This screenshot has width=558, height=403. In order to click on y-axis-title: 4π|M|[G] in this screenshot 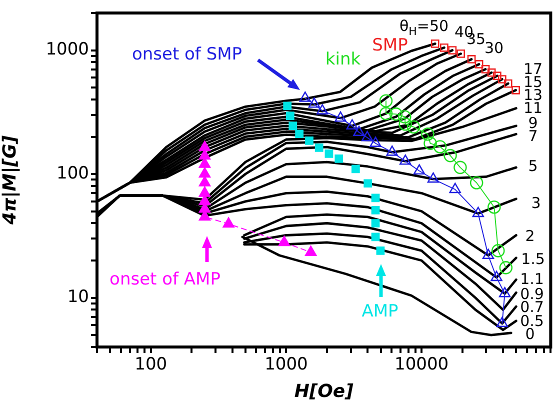, I will do `click(10, 180)`.